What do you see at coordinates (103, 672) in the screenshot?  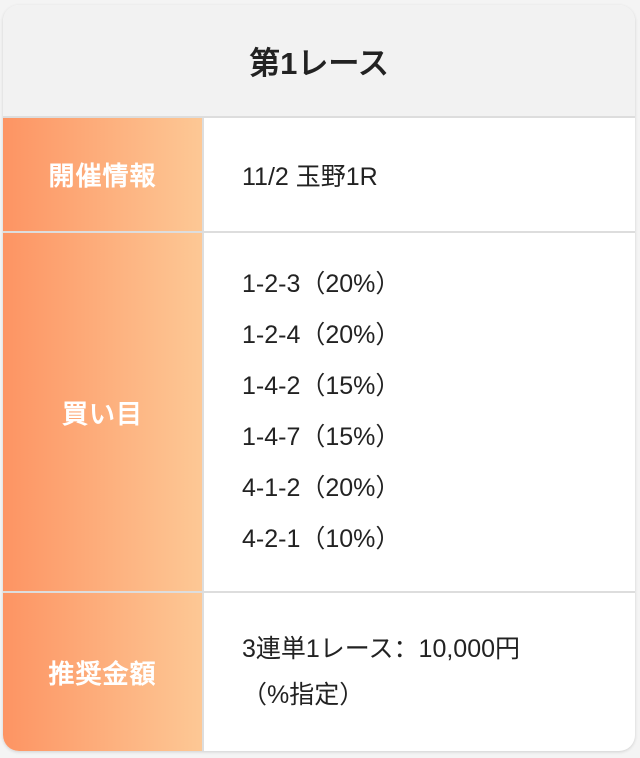 I see `label-amount: 推奨金額` at bounding box center [103, 672].